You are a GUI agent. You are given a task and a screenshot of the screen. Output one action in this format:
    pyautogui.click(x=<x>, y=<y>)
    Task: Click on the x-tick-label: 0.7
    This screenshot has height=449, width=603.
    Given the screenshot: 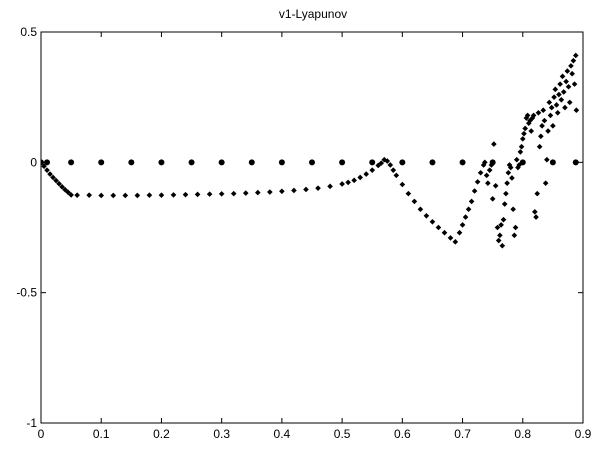 What is the action you would take?
    pyautogui.click(x=462, y=434)
    